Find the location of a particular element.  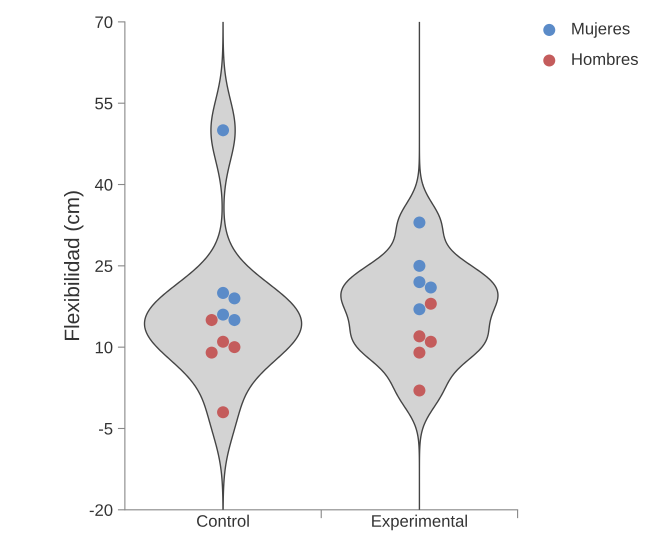

x-tick-label: Experimental is located at coordinates (419, 522).